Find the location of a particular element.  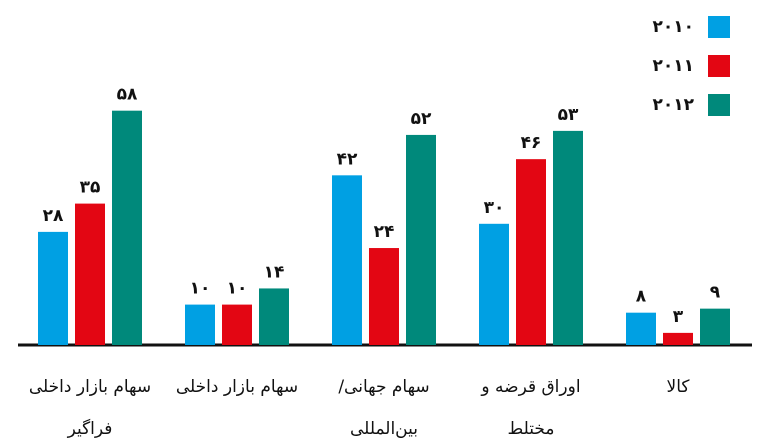

value-label: ۴۲ is located at coordinates (347, 159).